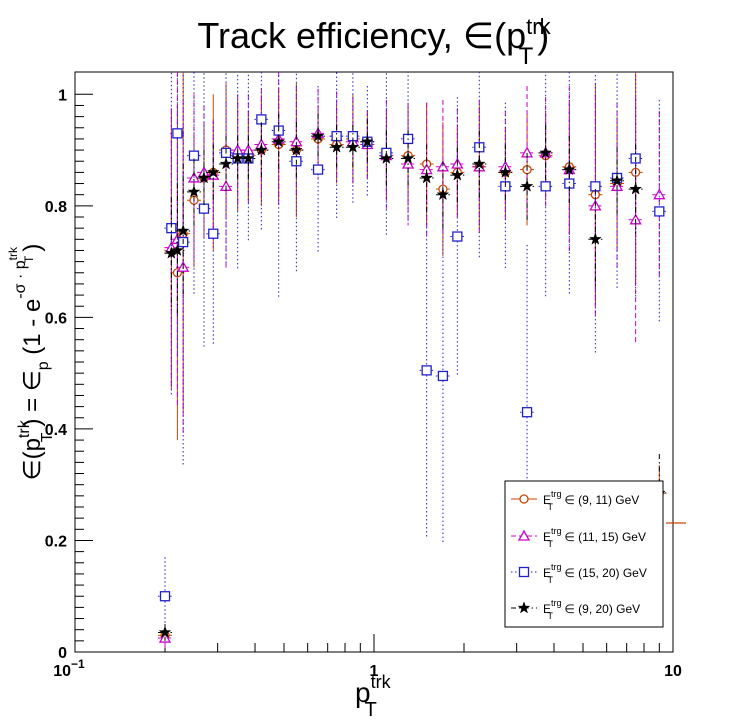 The height and width of the screenshot is (724, 748). Describe the element at coordinates (673, 671) in the screenshot. I see `x-tick-label: 10` at that location.